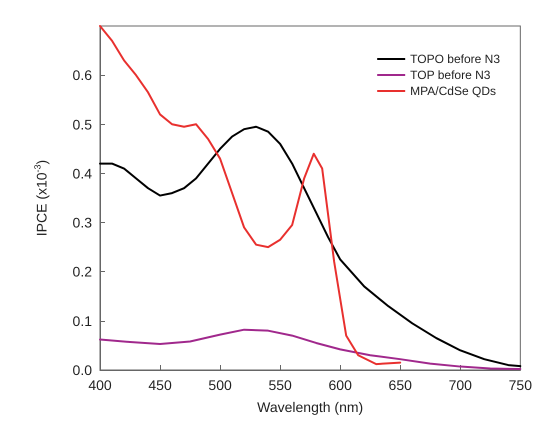 Image resolution: width=543 pixels, height=439 pixels. What do you see at coordinates (453, 91) in the screenshot?
I see `legend-label: MPA/CdSe QDs` at bounding box center [453, 91].